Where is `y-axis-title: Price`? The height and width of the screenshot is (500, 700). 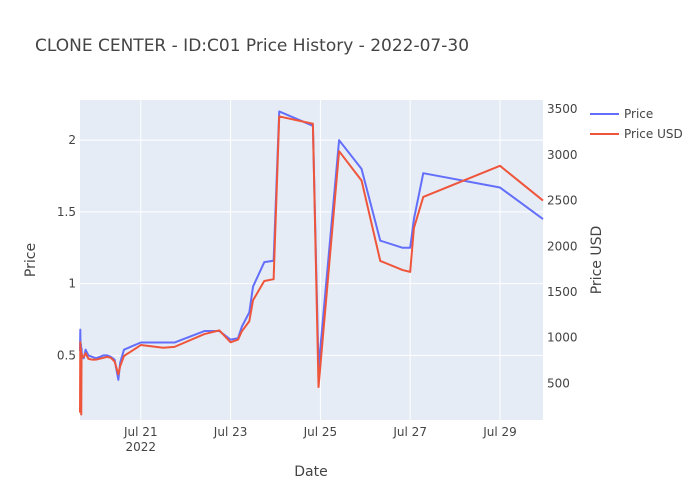 y-axis-title: Price is located at coordinates (31, 260).